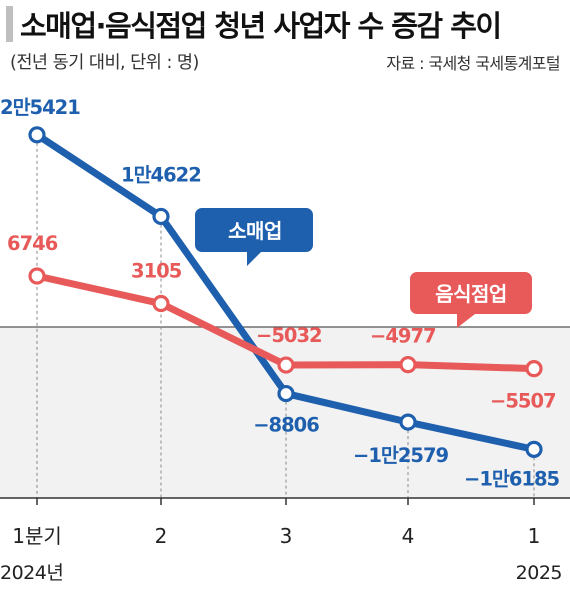 The height and width of the screenshot is (589, 570). Describe the element at coordinates (512, 478) in the screenshot. I see `data-label-retail: −1만6185` at that location.